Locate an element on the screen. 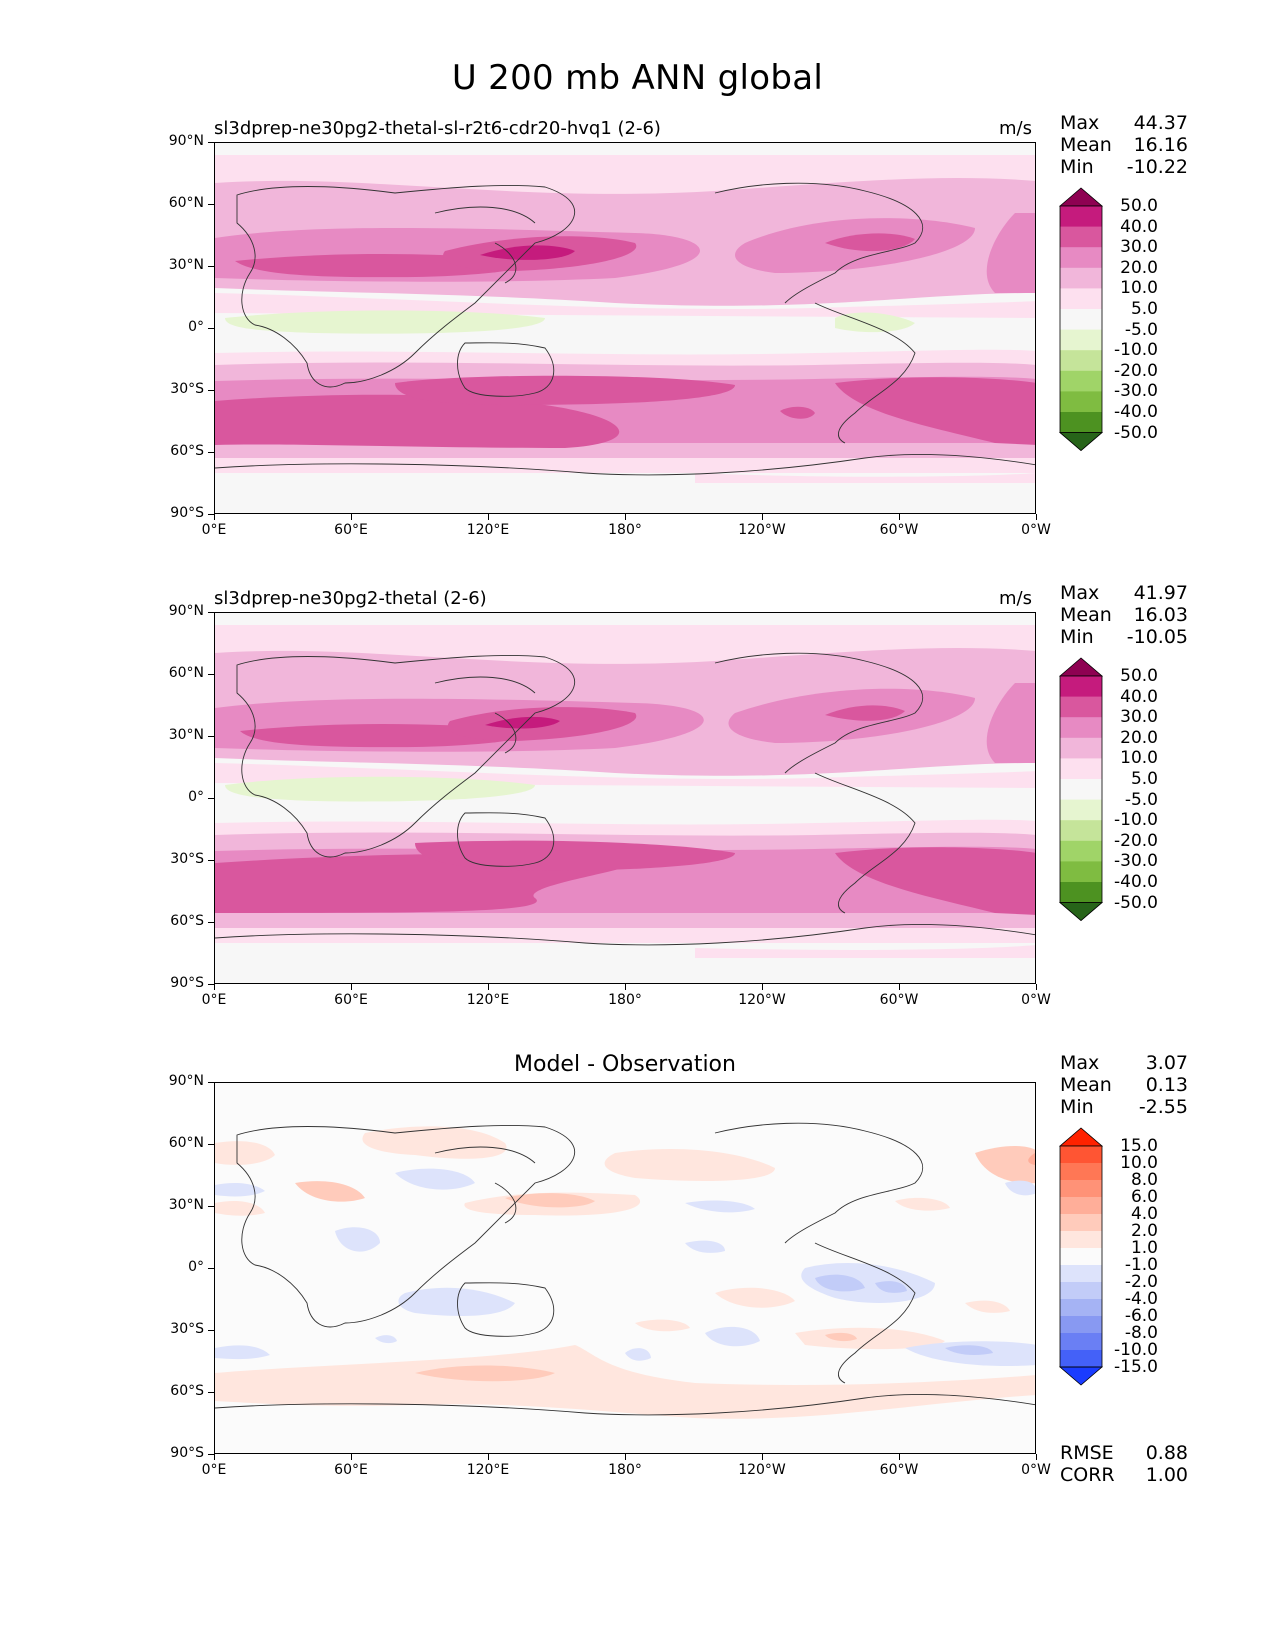 Image resolution: width=1275 pixels, height=1650 pixels. rmse-label: RMSE is located at coordinates (1087, 1453).